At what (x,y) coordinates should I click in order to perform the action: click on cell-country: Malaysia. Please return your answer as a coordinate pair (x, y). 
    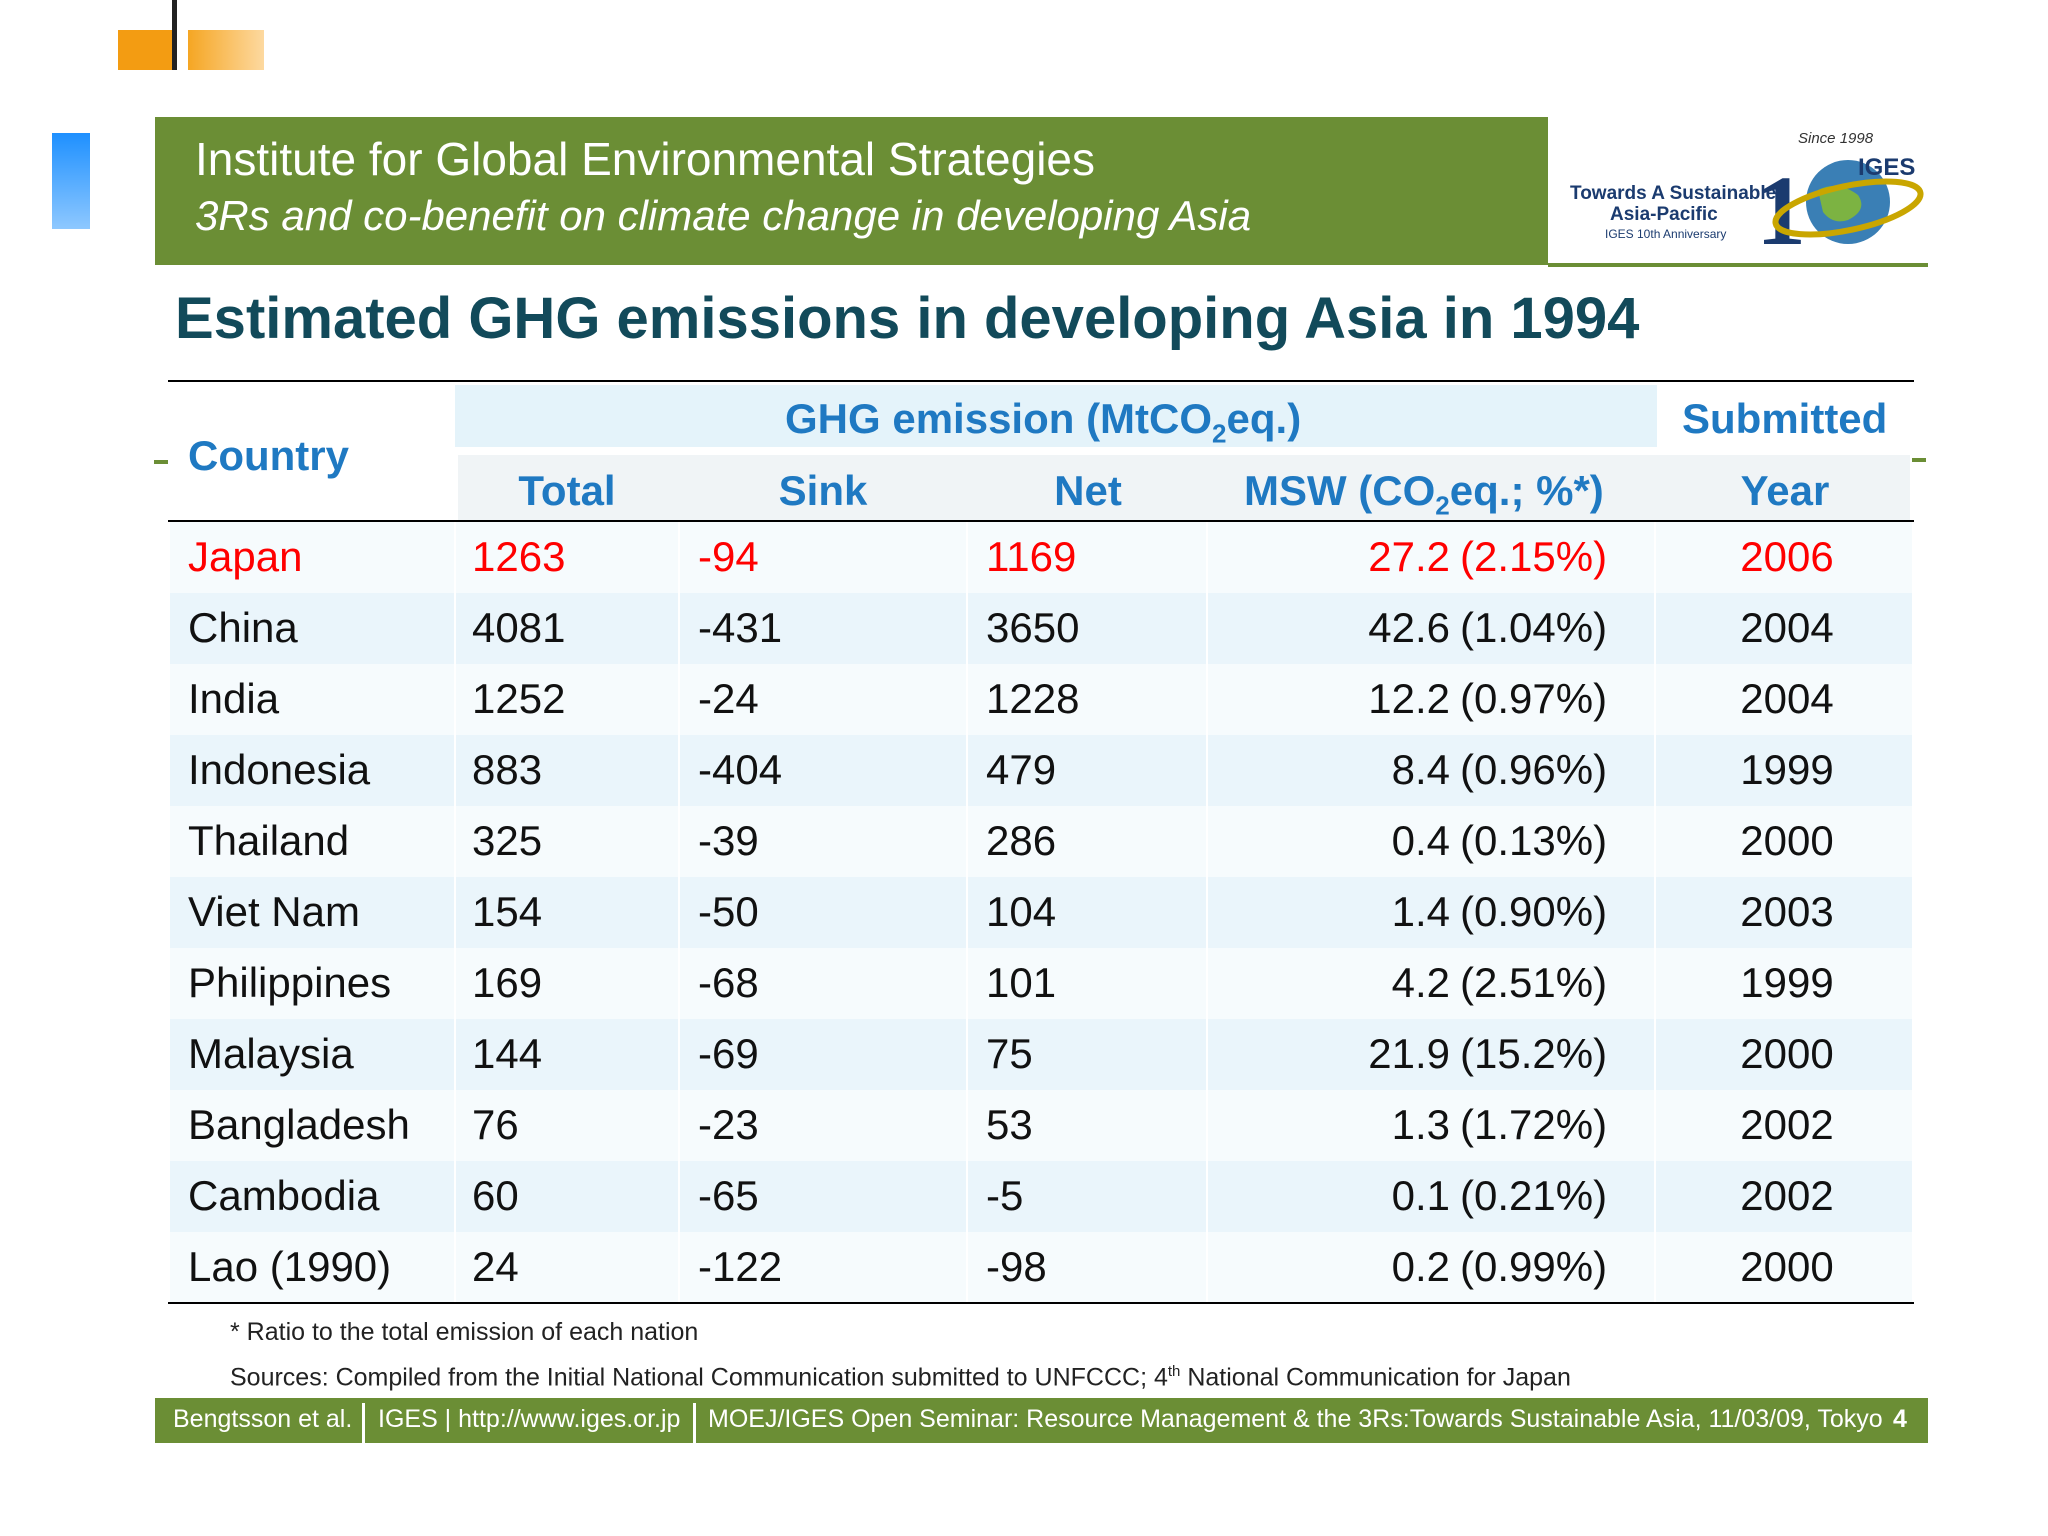
    Looking at the image, I should click on (271, 1053).